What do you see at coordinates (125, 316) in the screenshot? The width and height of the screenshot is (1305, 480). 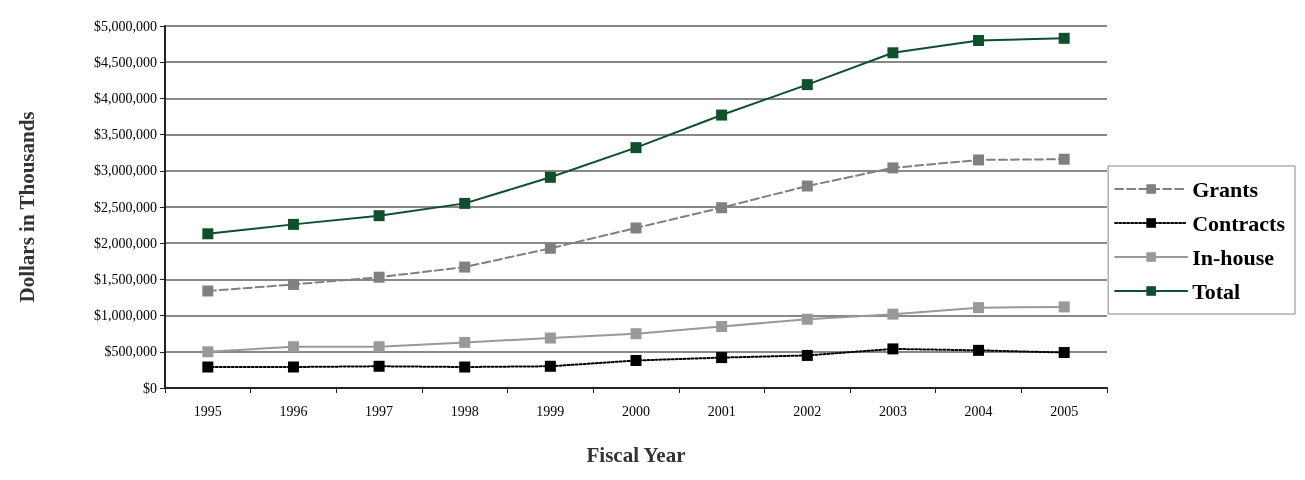 I see `y-tick-label: $1,000,000` at bounding box center [125, 316].